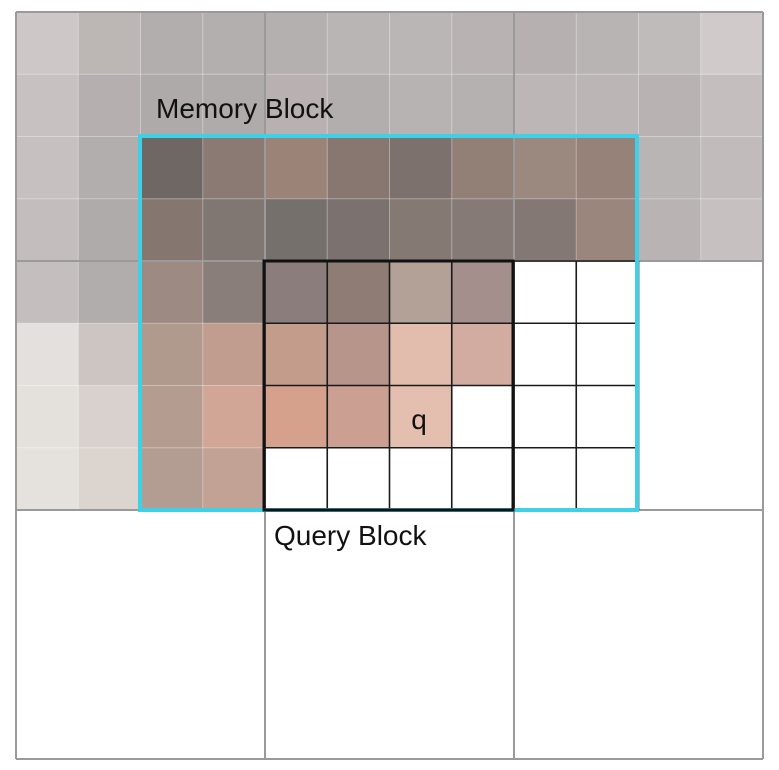  What do you see at coordinates (350, 535) in the screenshot?
I see `query-block-label: Query Block` at bounding box center [350, 535].